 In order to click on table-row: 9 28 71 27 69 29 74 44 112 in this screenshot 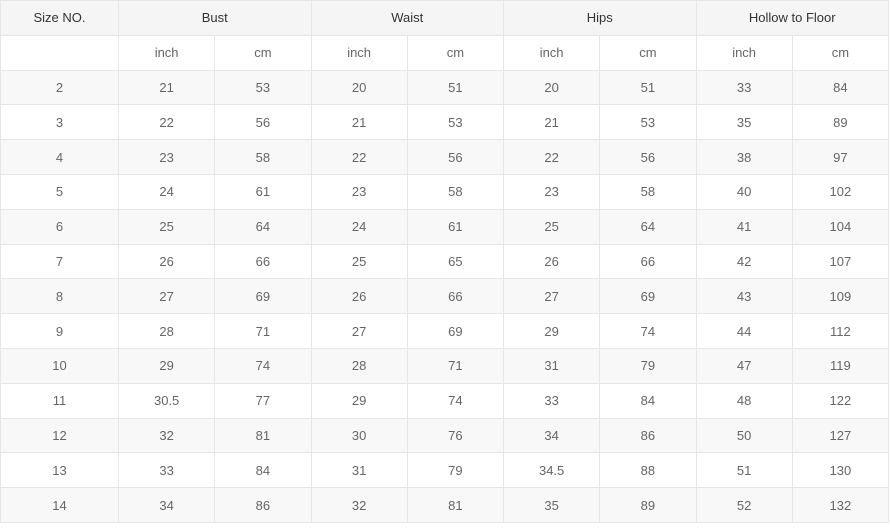, I will do `click(445, 331)`.